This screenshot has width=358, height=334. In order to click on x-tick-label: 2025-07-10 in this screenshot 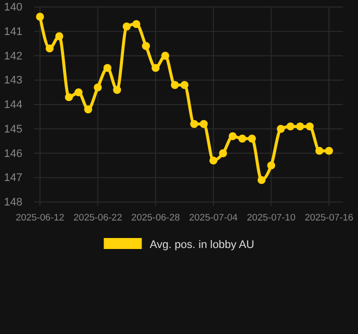, I will do `click(271, 218)`.